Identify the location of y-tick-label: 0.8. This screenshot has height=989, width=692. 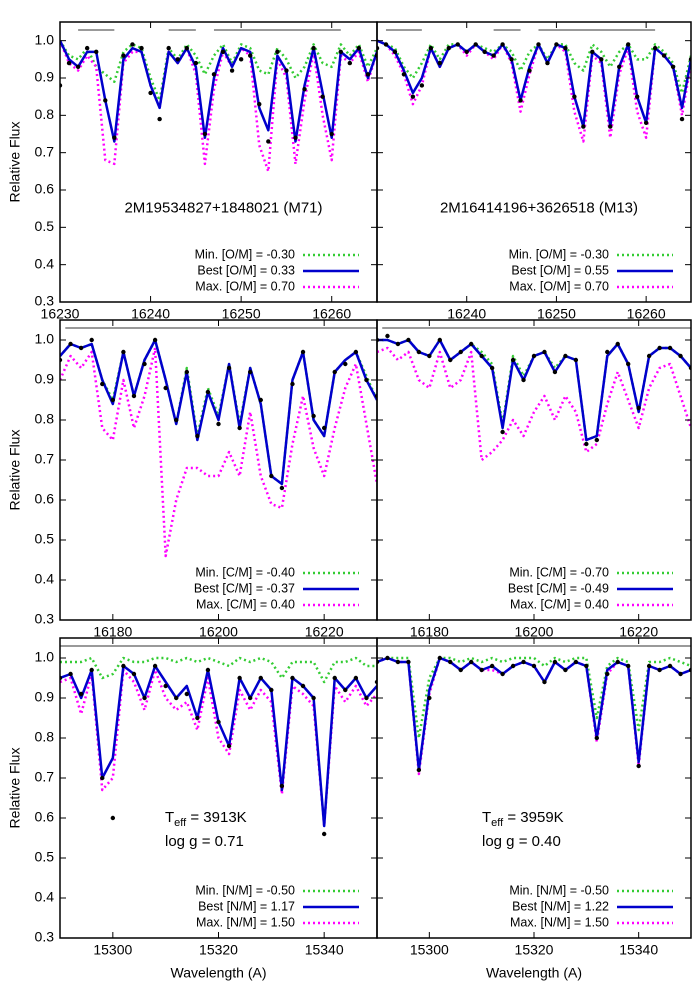
(45, 737).